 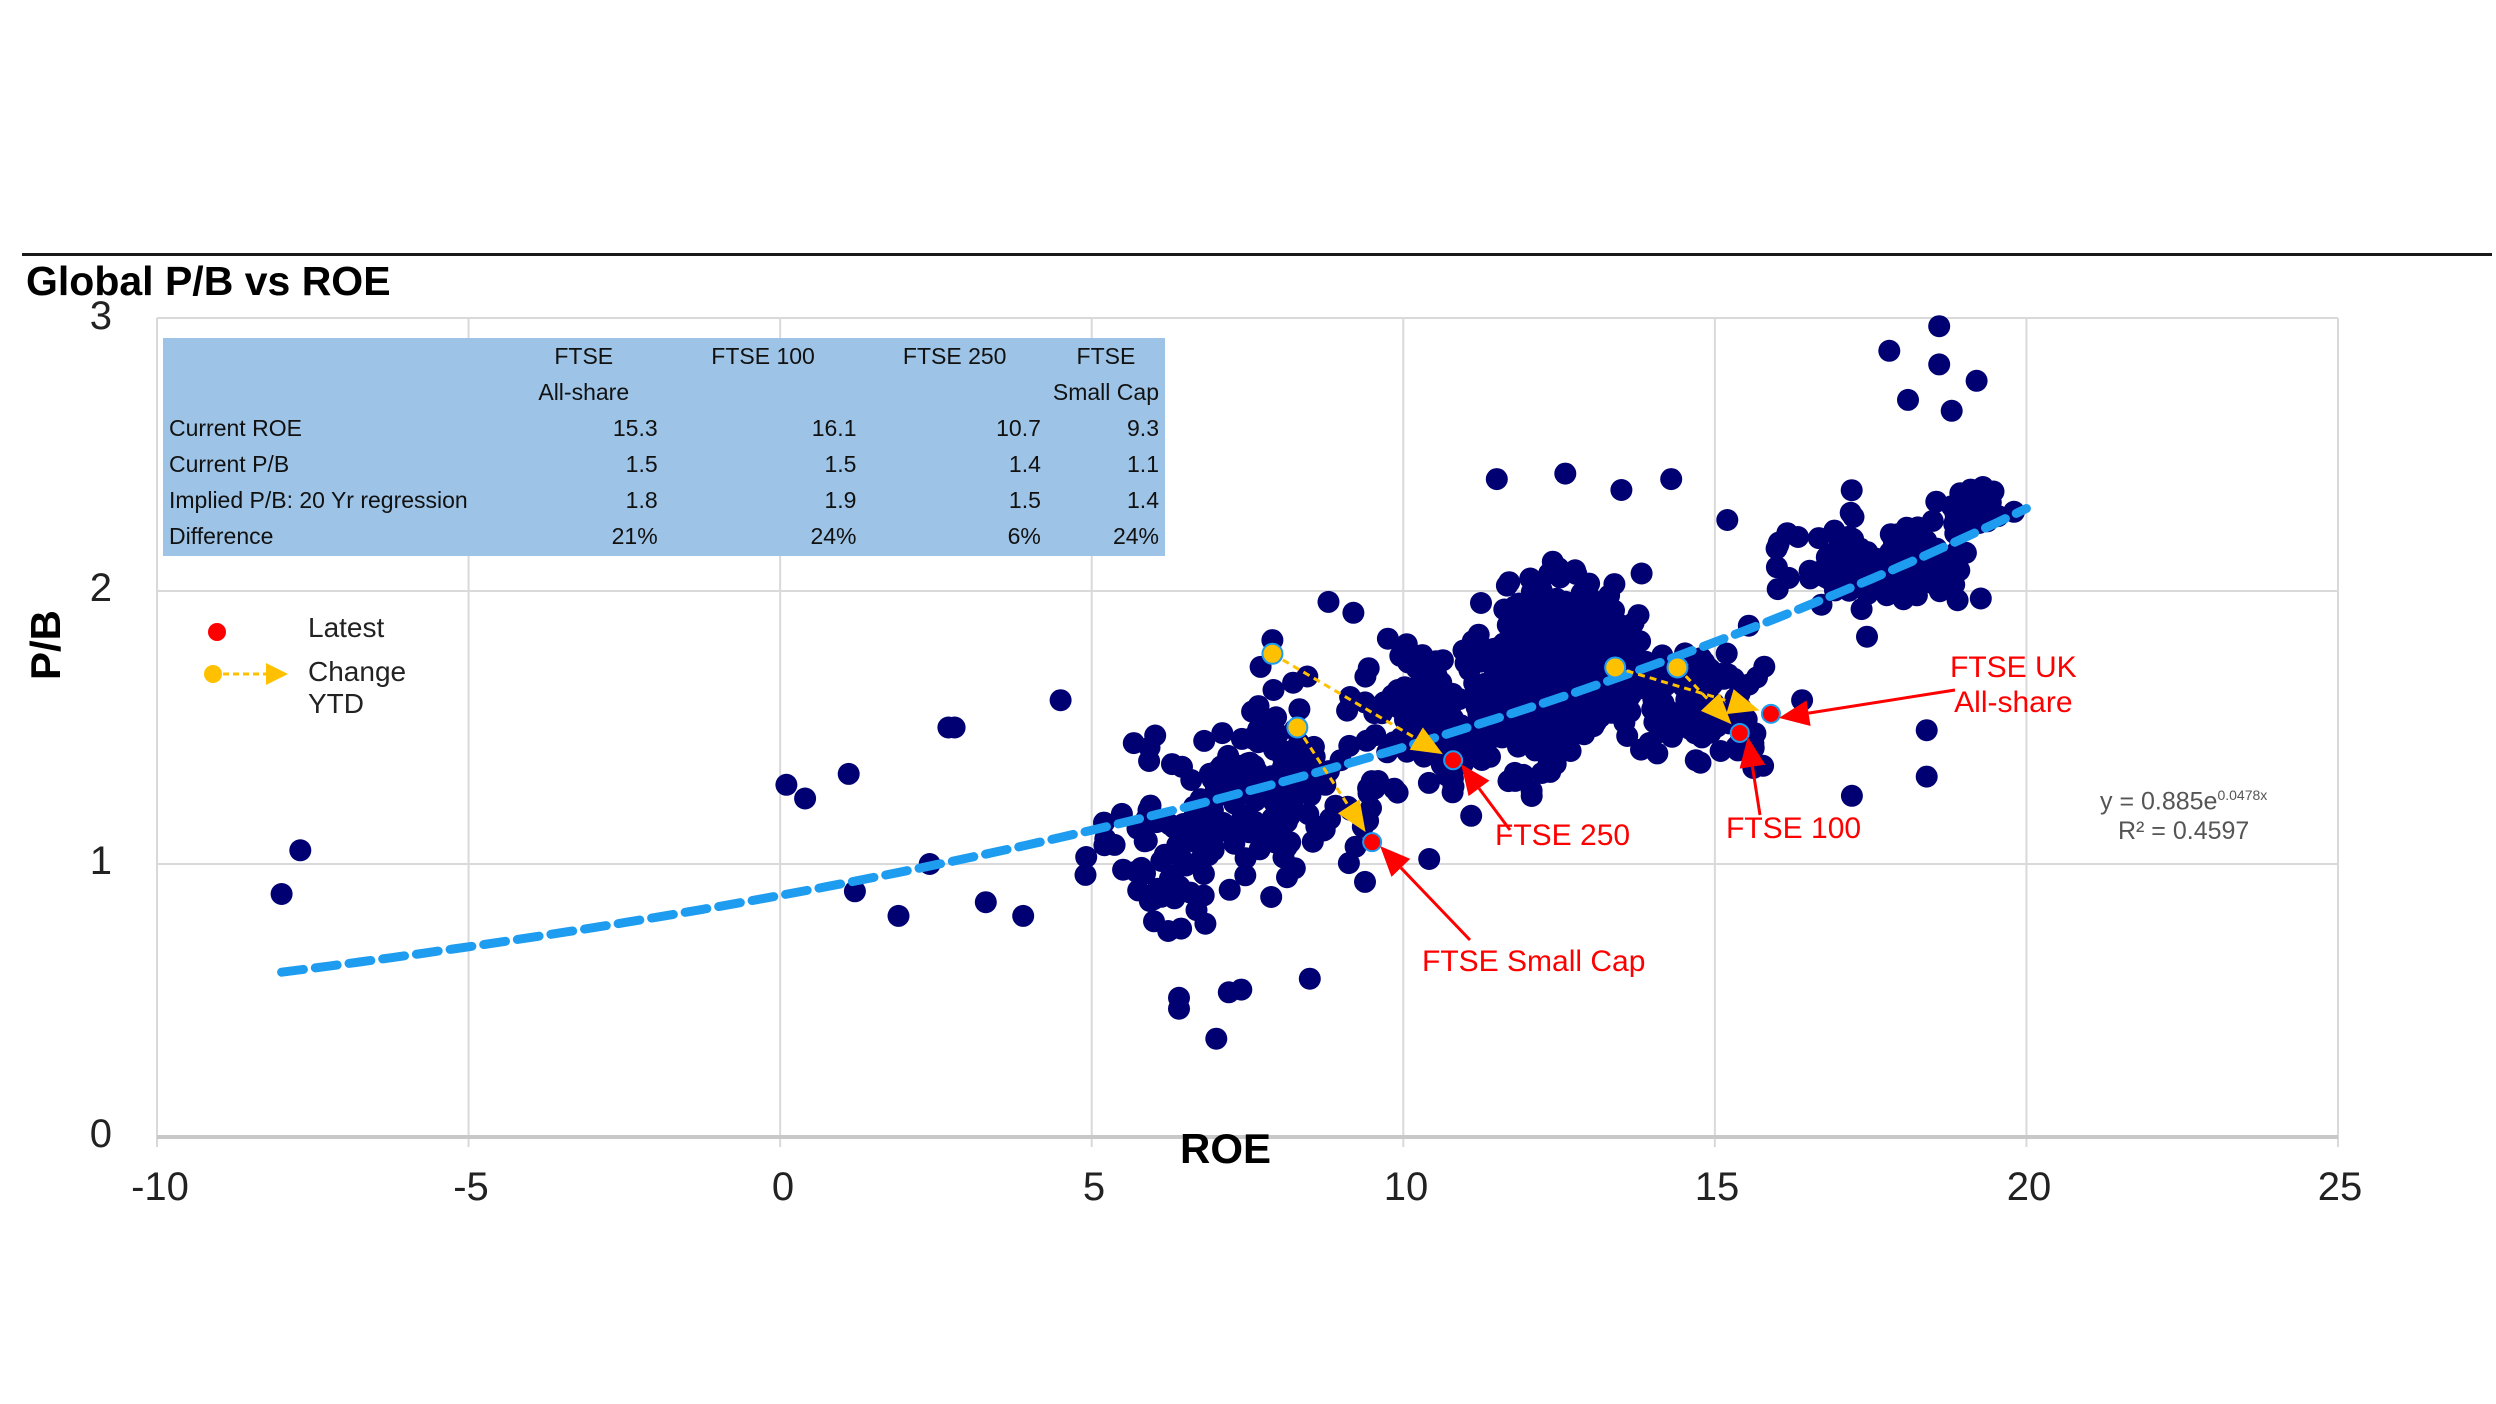 What do you see at coordinates (100, 588) in the screenshot?
I see `y-tick-2: 2` at bounding box center [100, 588].